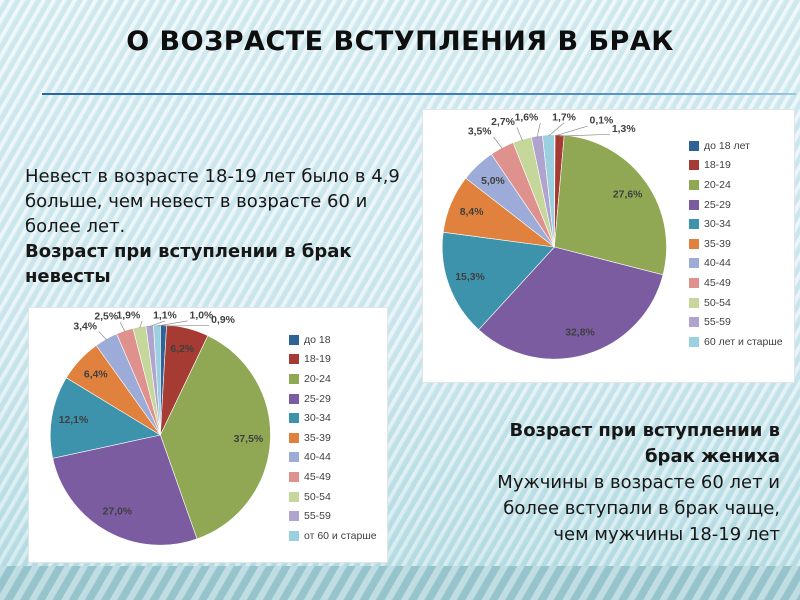  Describe the element at coordinates (85, 326) in the screenshot. I see `pie-value-label: 3,4%` at that location.